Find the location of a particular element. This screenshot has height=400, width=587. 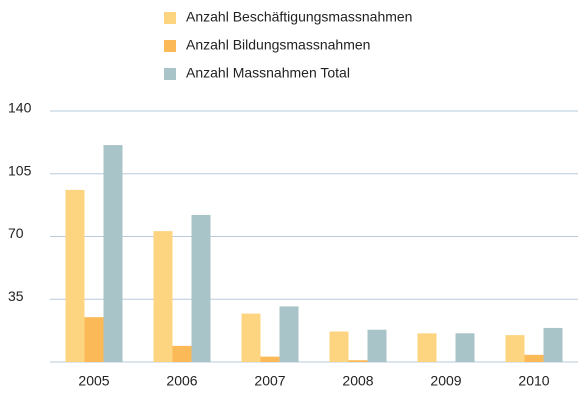

y-tick-label: 140 is located at coordinates (20, 108).